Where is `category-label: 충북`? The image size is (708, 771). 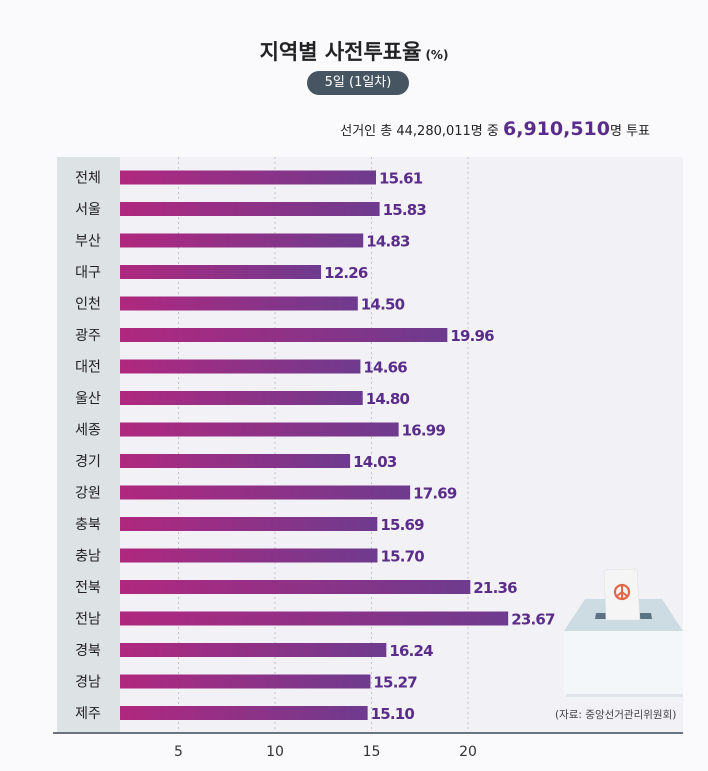
category-label: 충북 is located at coordinates (88, 525).